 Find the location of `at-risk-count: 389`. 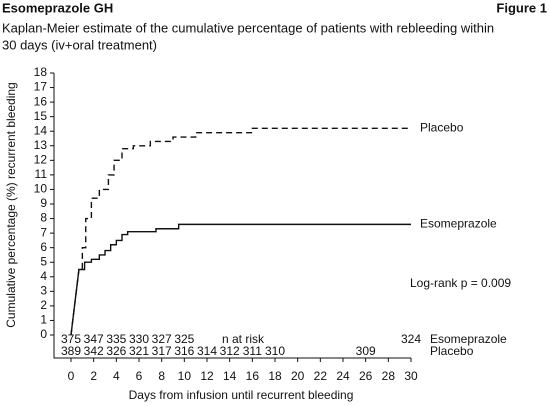

at-risk-count: 389 is located at coordinates (71, 351).